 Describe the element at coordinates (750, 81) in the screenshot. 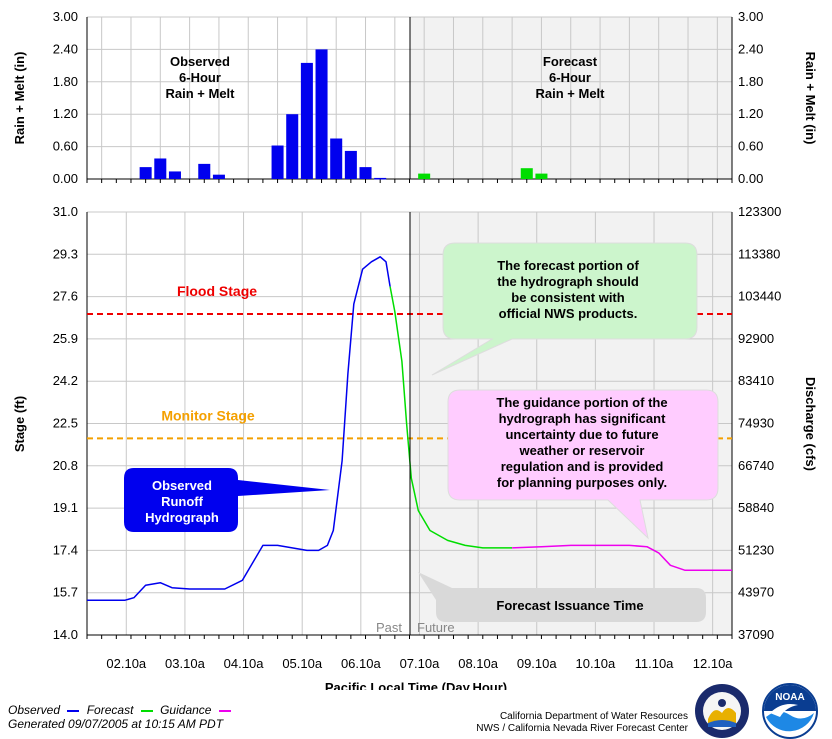

I see `rain-ytick-right: 1.80` at that location.